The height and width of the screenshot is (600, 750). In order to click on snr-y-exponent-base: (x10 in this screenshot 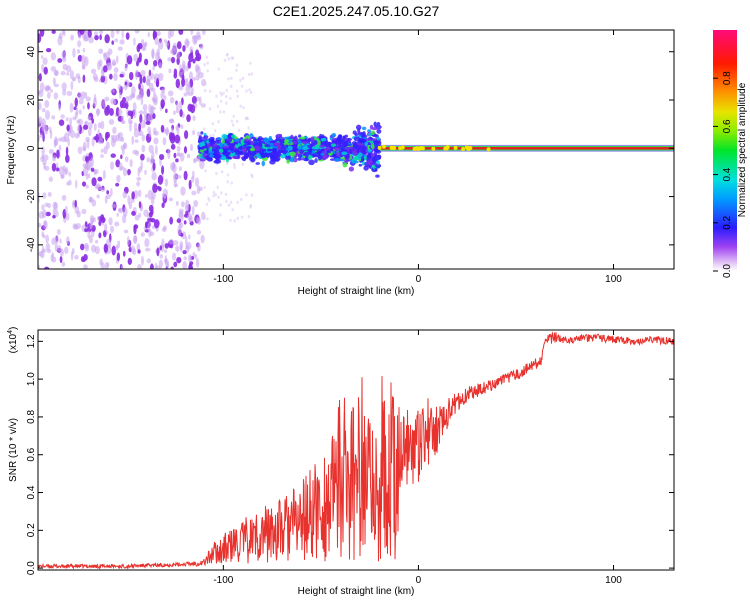, I will do `click(13, 343)`.